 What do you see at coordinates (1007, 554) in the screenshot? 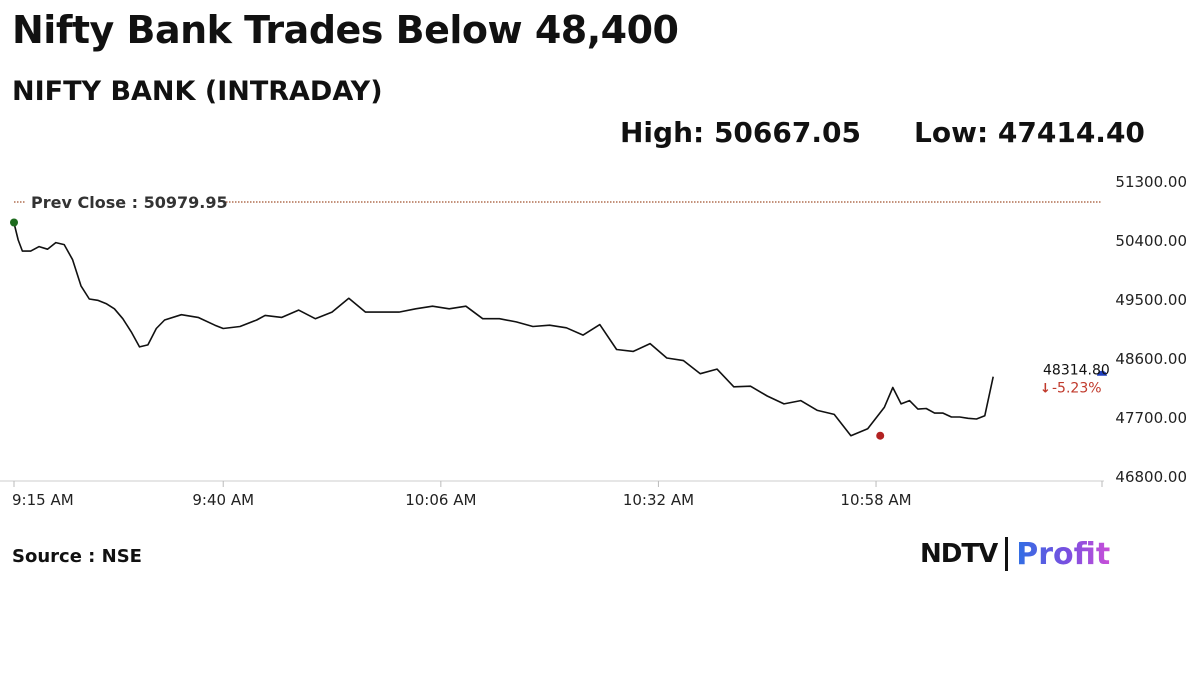
I see `logo-divider` at bounding box center [1007, 554].